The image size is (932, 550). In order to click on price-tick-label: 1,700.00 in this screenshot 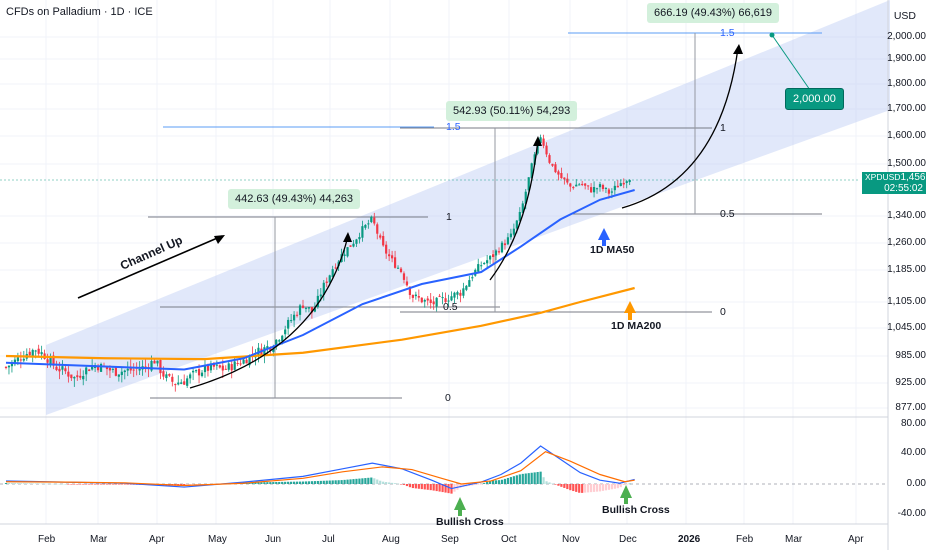, I will do `click(906, 108)`.